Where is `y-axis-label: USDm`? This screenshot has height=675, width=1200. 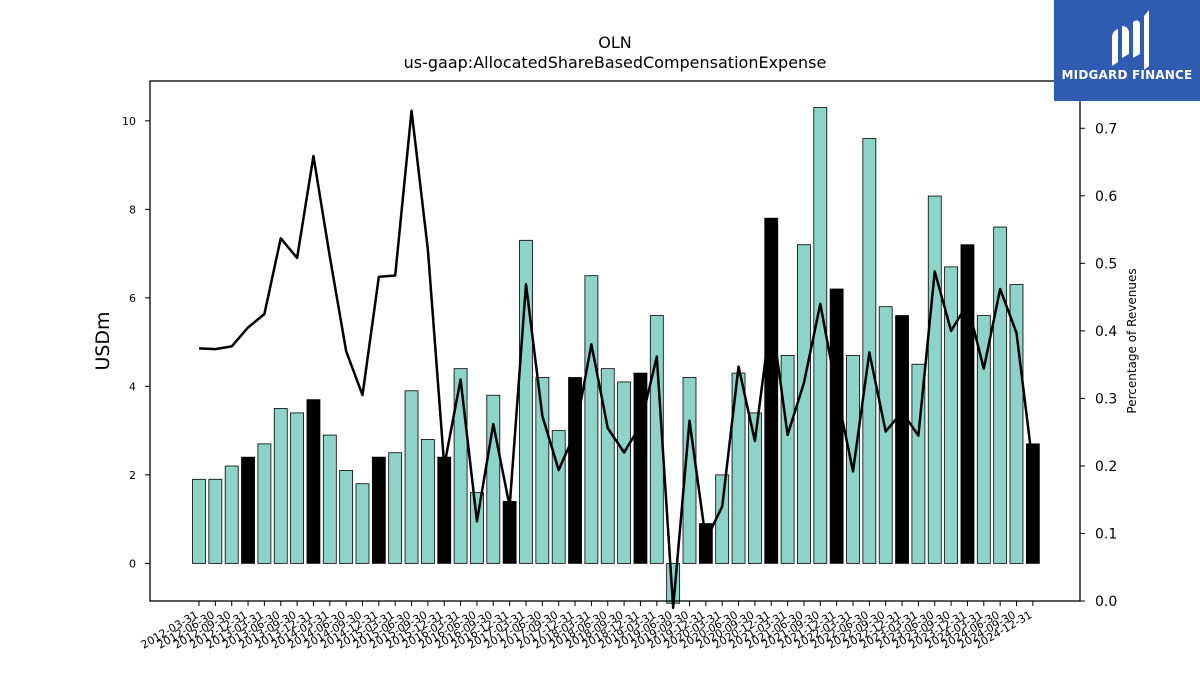
y-axis-label: USDm is located at coordinates (103, 340).